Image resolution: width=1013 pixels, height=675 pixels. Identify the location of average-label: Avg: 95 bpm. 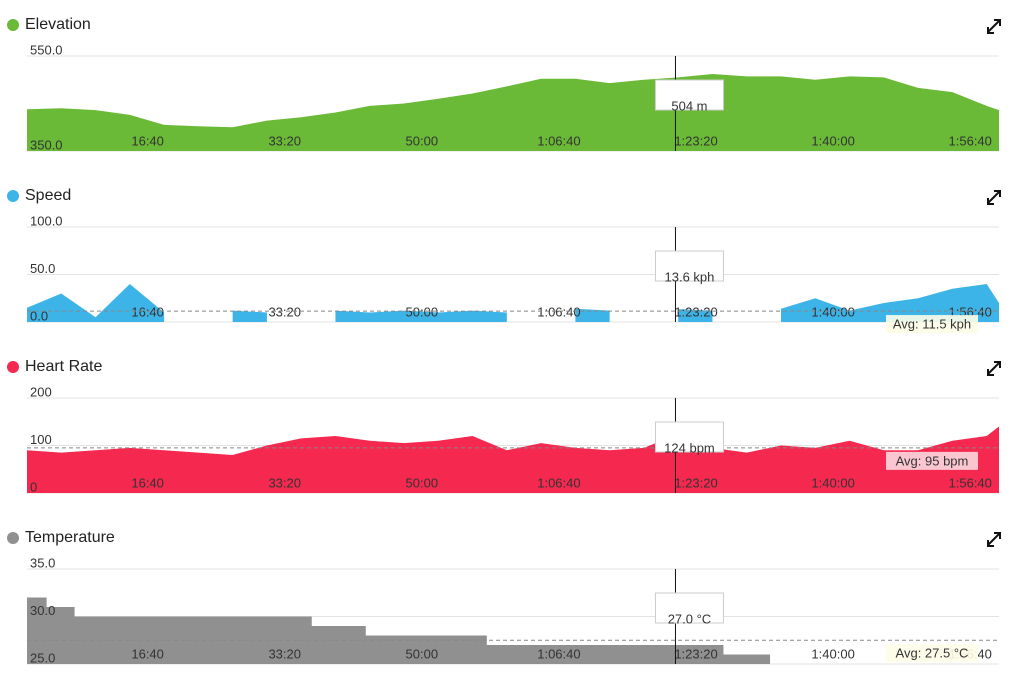
(932, 460).